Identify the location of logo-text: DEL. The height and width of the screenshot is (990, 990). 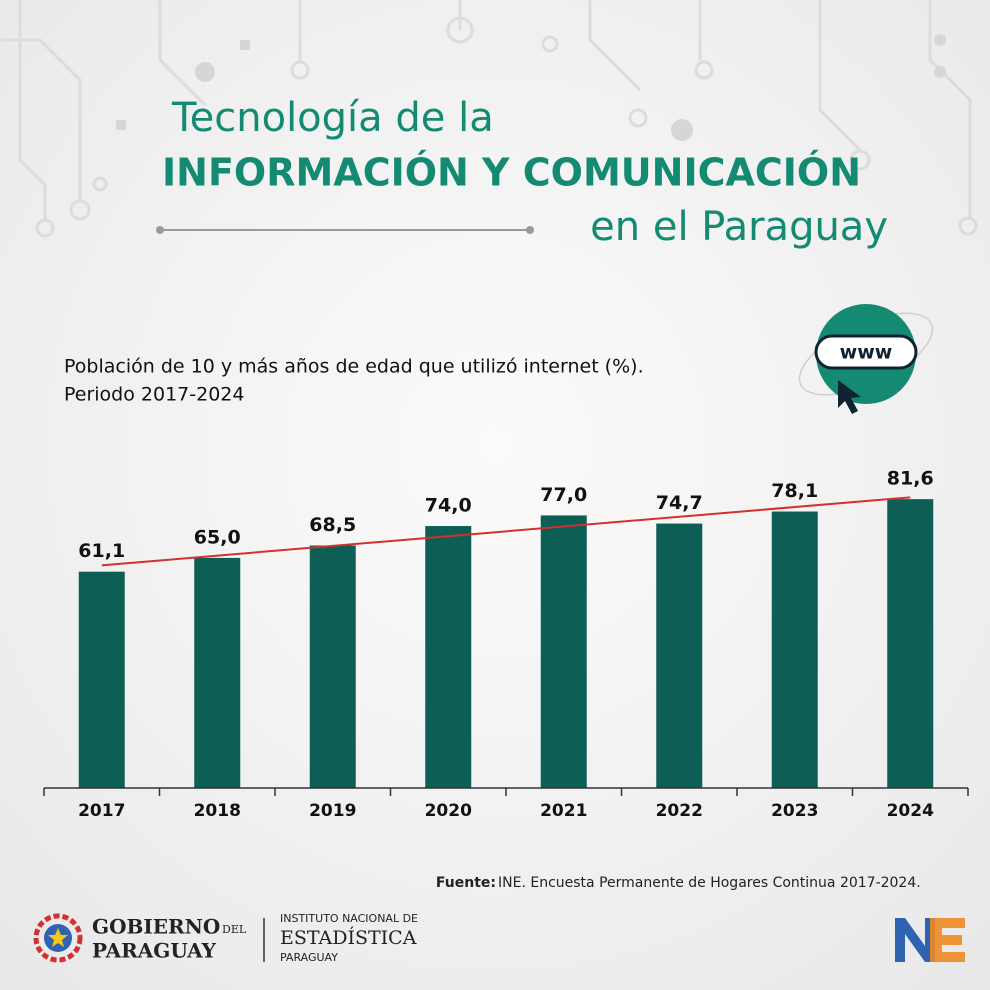
(234, 929).